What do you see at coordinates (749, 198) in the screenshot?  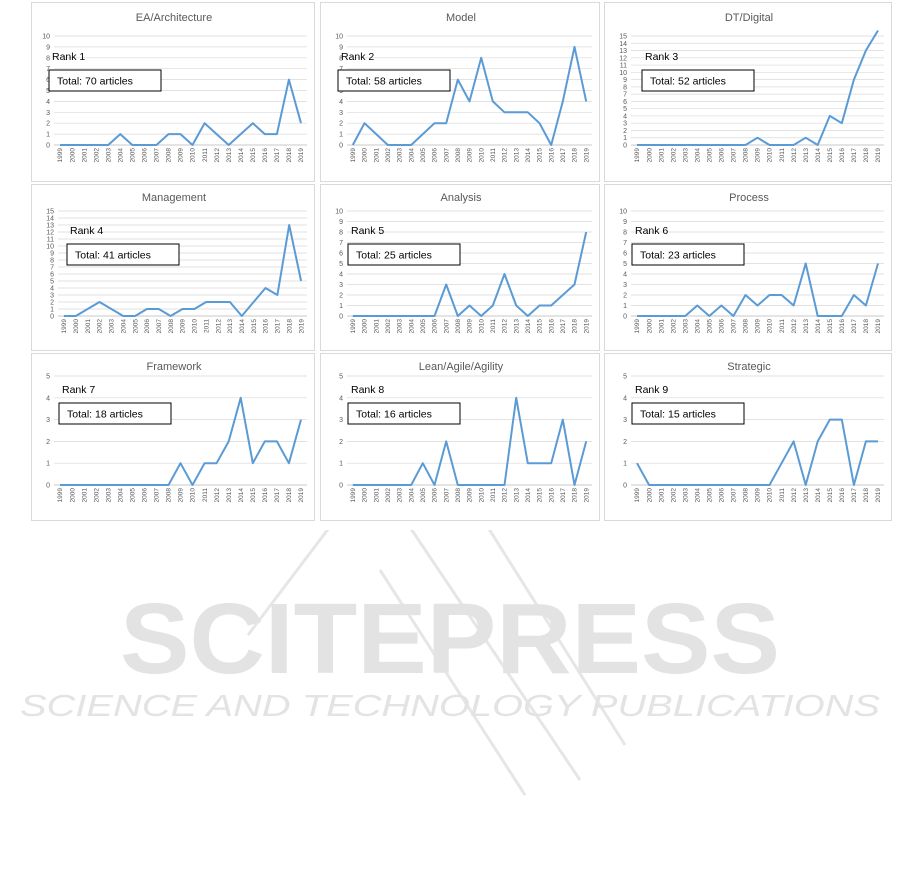 I see `chart-title: Process` at bounding box center [749, 198].